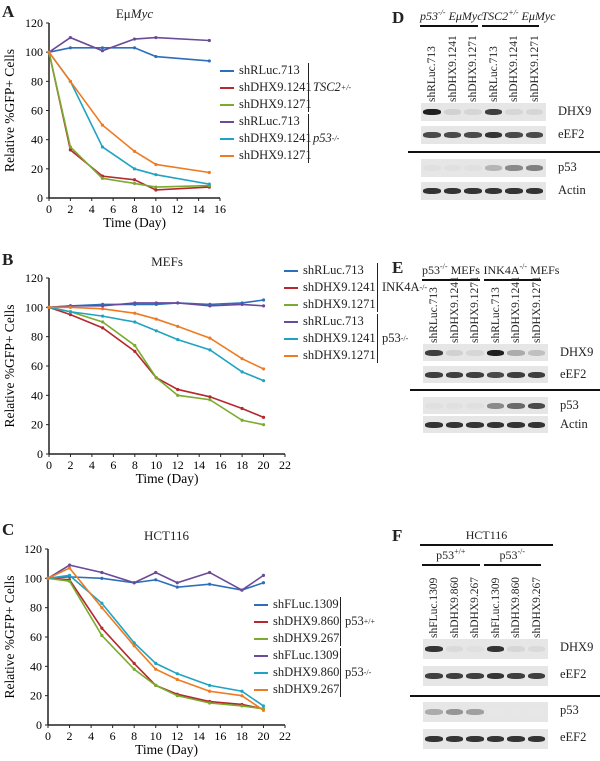  What do you see at coordinates (369, 621) in the screenshot?
I see `group-genotype: +/+` at bounding box center [369, 621].